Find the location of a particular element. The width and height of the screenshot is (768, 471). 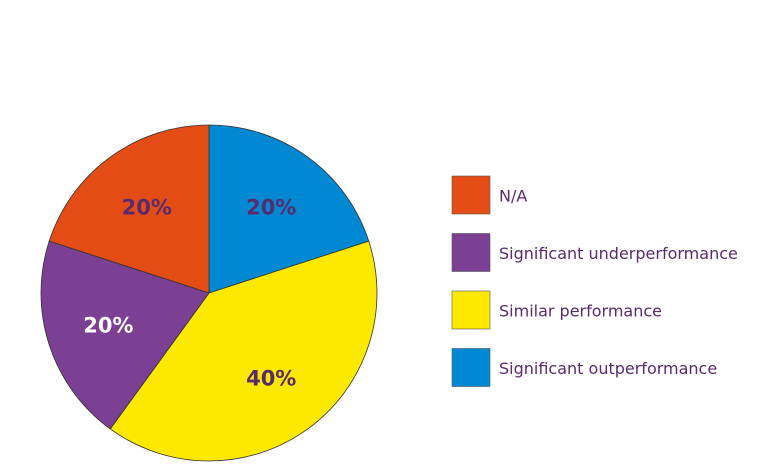

pie-slice-significant-outperformance is located at coordinates (289, 209).